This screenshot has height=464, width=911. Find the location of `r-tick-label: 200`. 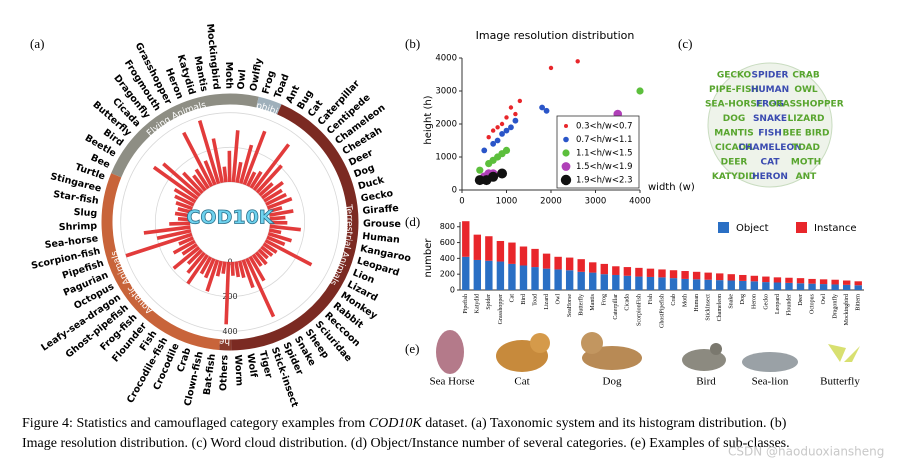

r-tick-label: 200 is located at coordinates (229, 296).